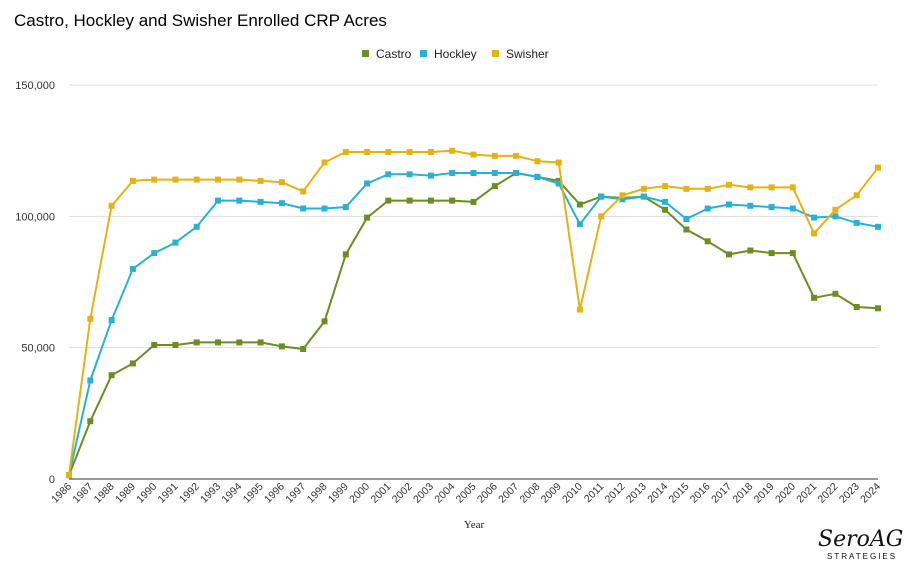 This screenshot has height=574, width=905. What do you see at coordinates (742, 493) in the screenshot?
I see `x-tick-label: 2018` at bounding box center [742, 493].